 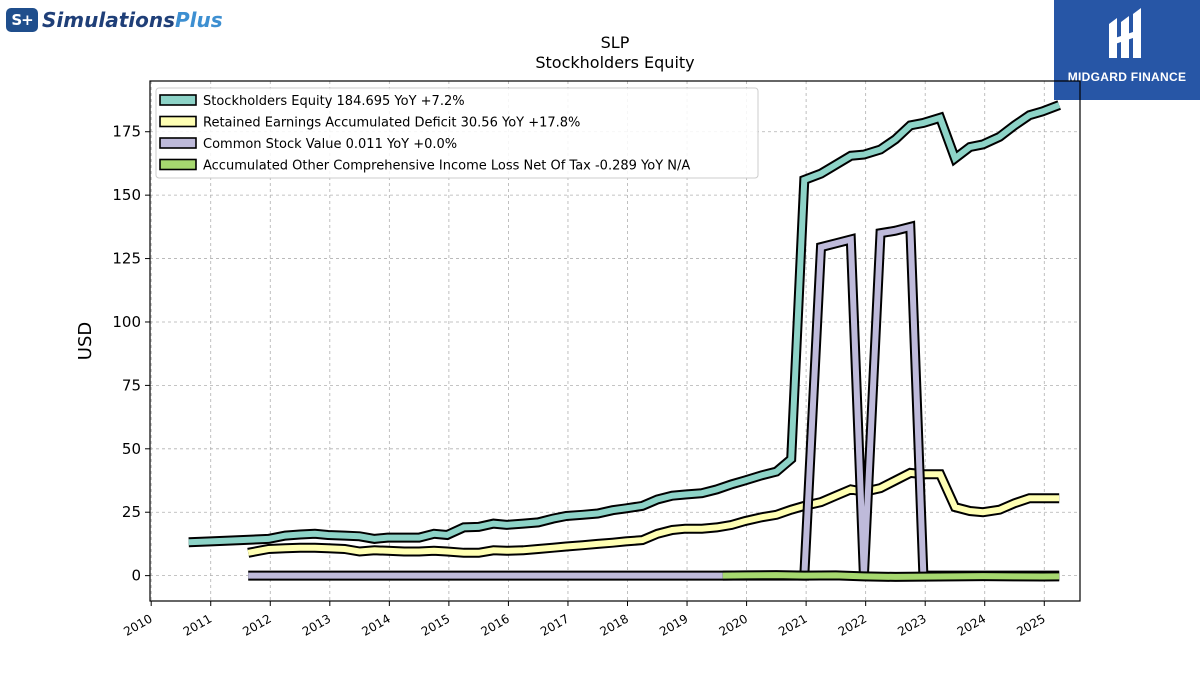 What do you see at coordinates (614, 624) in the screenshot?
I see `x-tick-label: 2018` at bounding box center [614, 624].